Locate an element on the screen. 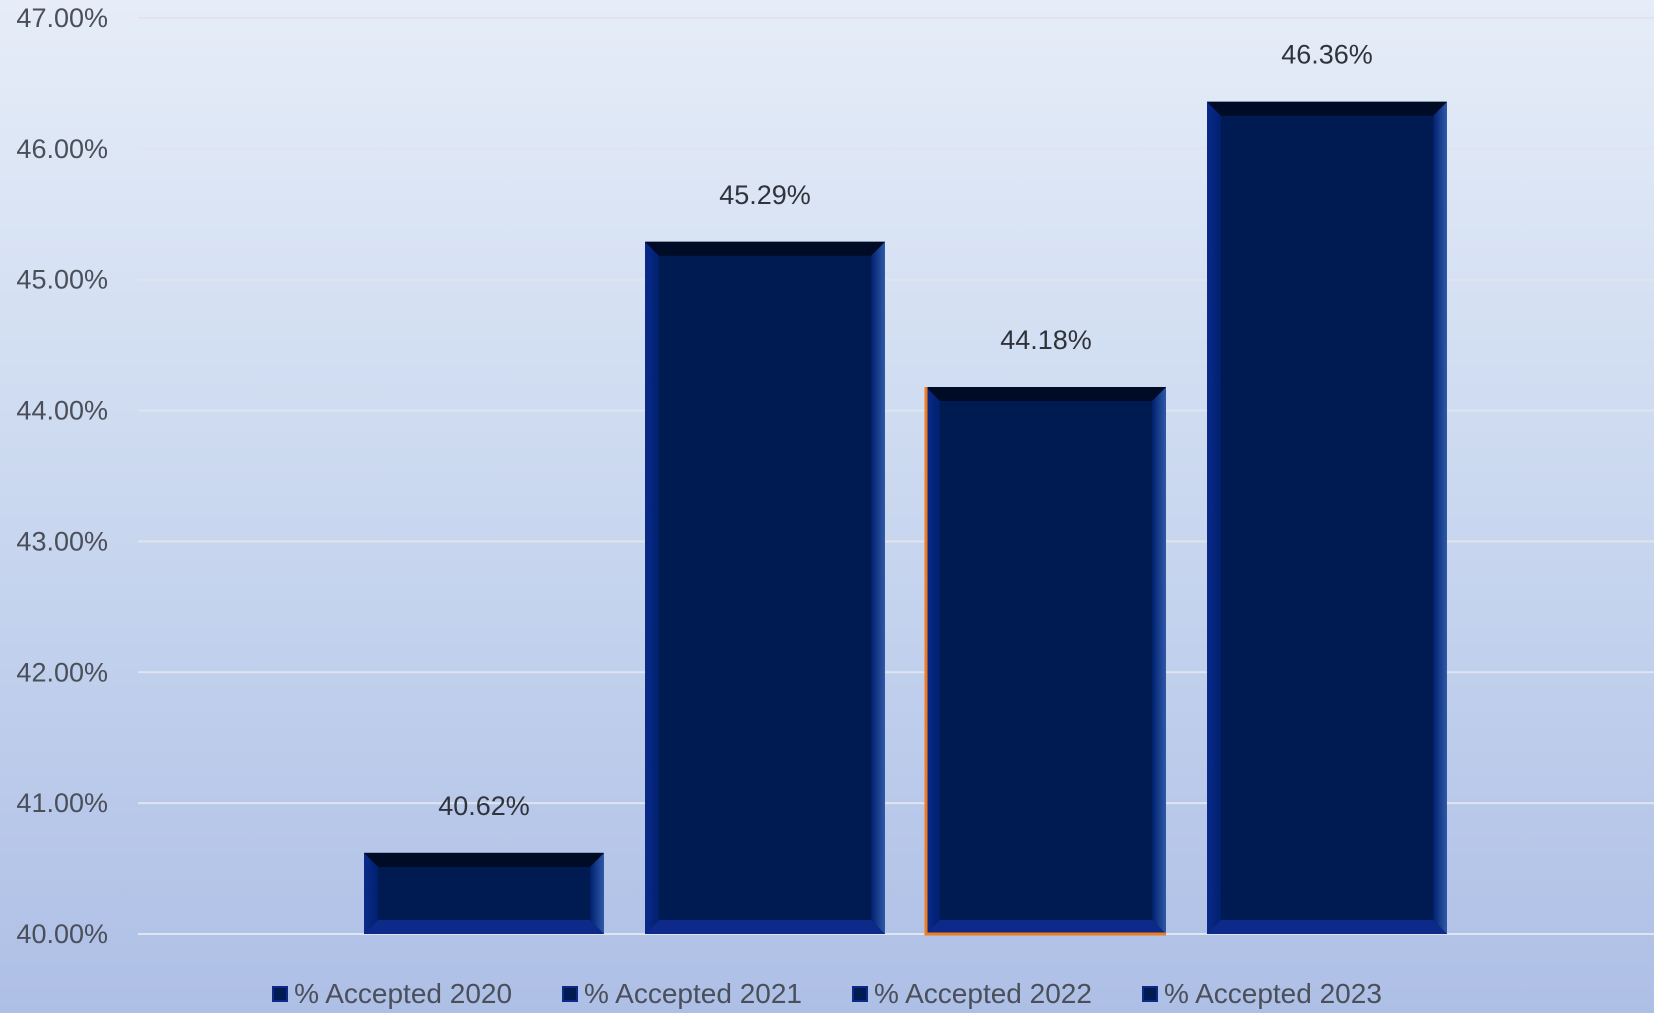 This screenshot has height=1013, width=1654. legend-item-2020: % Accepted 2020 is located at coordinates (392, 994).